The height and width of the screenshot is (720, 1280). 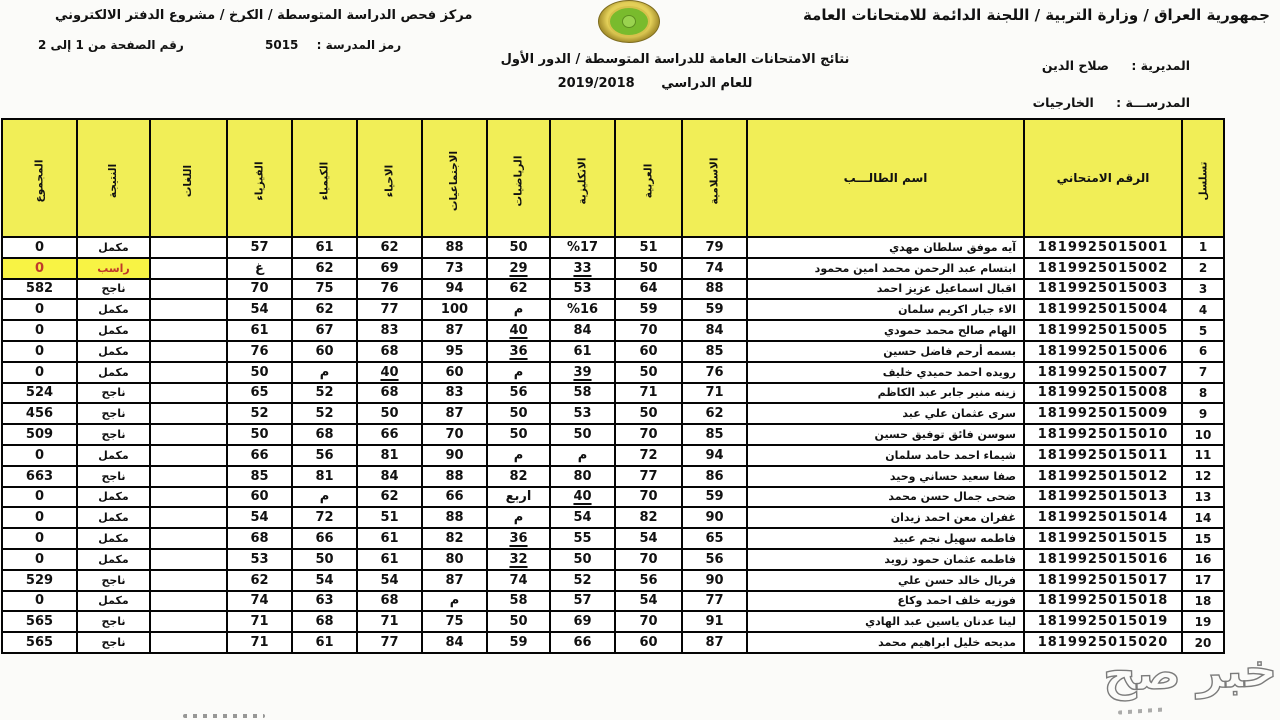 What do you see at coordinates (39, 178) in the screenshot?
I see `col-header-total: المجموع` at bounding box center [39, 178].